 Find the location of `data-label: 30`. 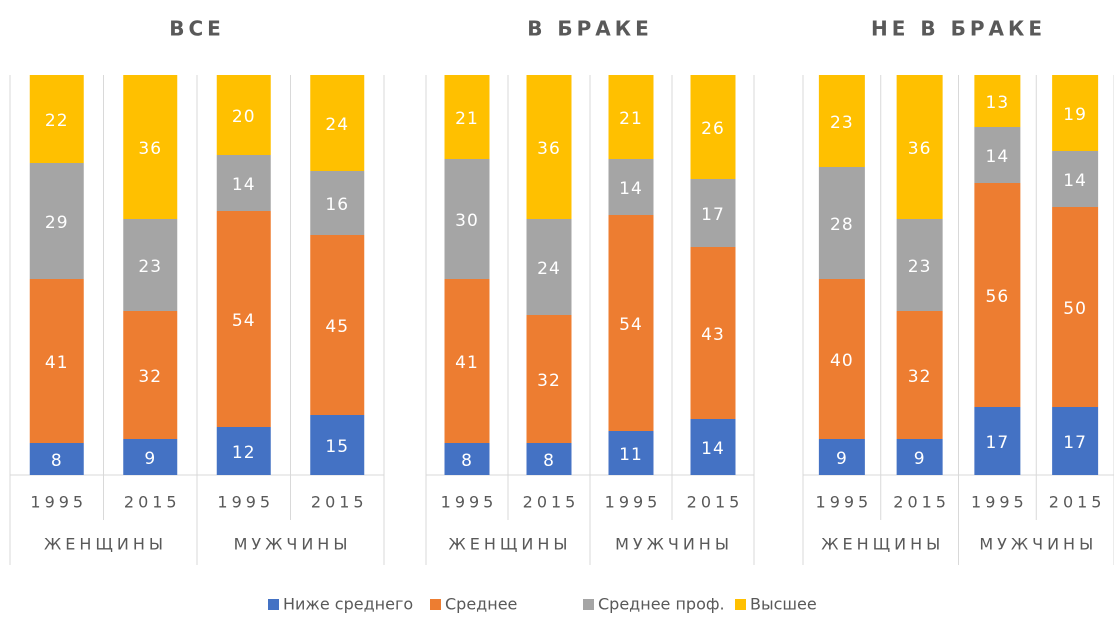

data-label: 30 is located at coordinates (467, 221).